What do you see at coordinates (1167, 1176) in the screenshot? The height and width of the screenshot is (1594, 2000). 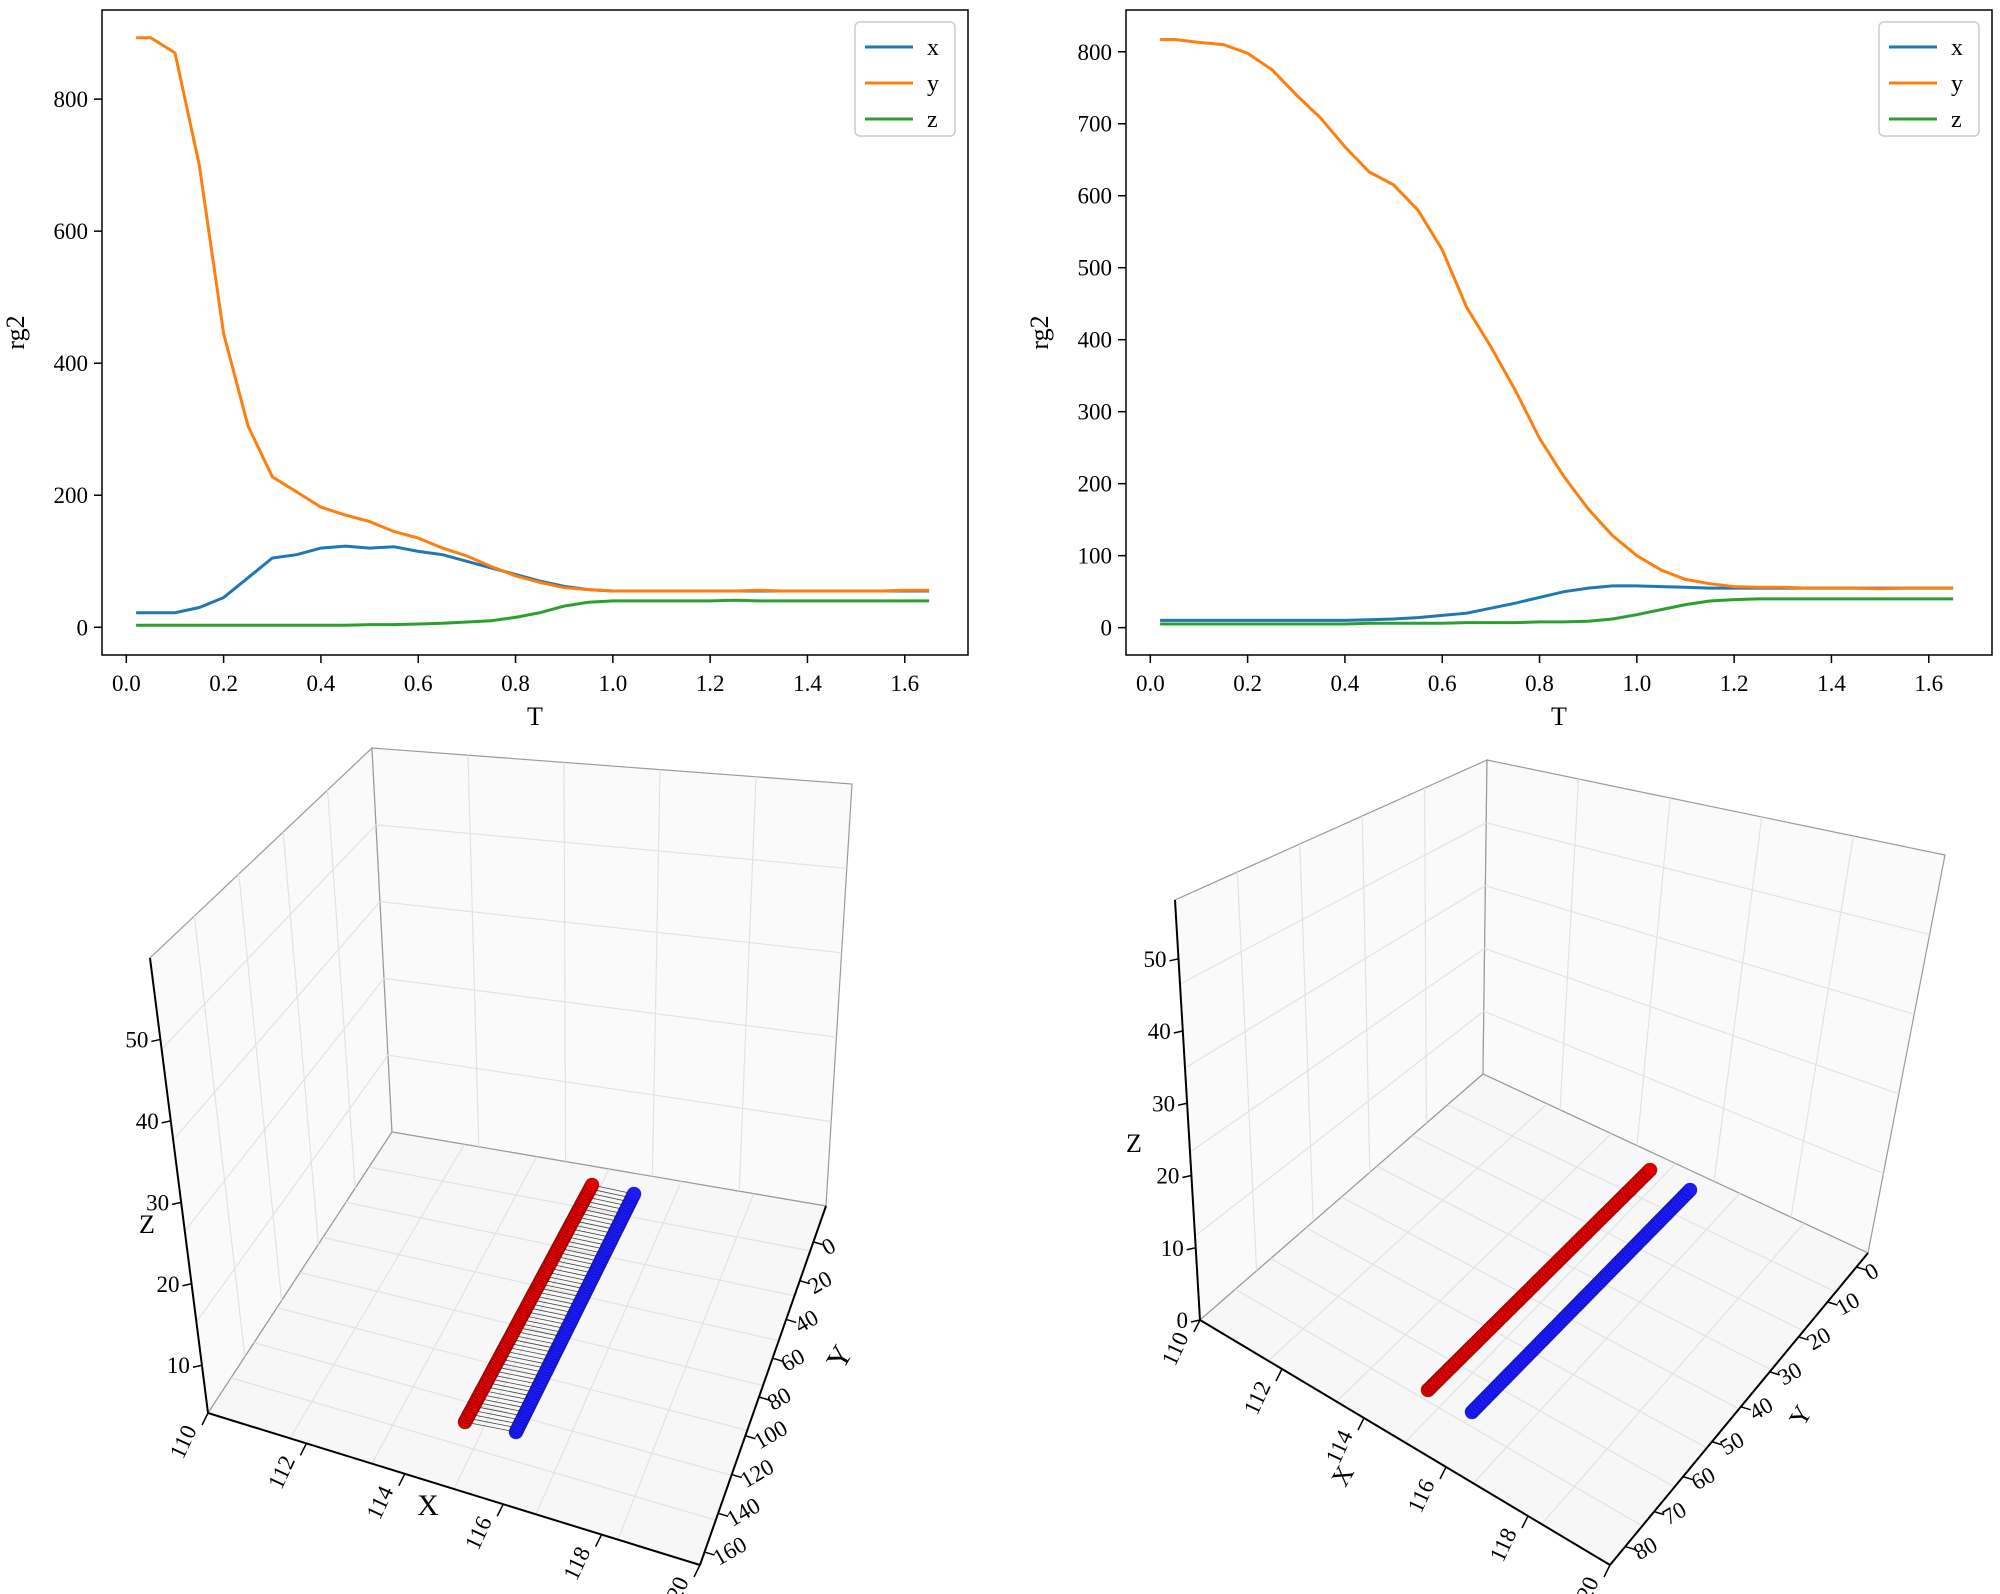 I see `z-tick-label: 20` at bounding box center [1167, 1176].